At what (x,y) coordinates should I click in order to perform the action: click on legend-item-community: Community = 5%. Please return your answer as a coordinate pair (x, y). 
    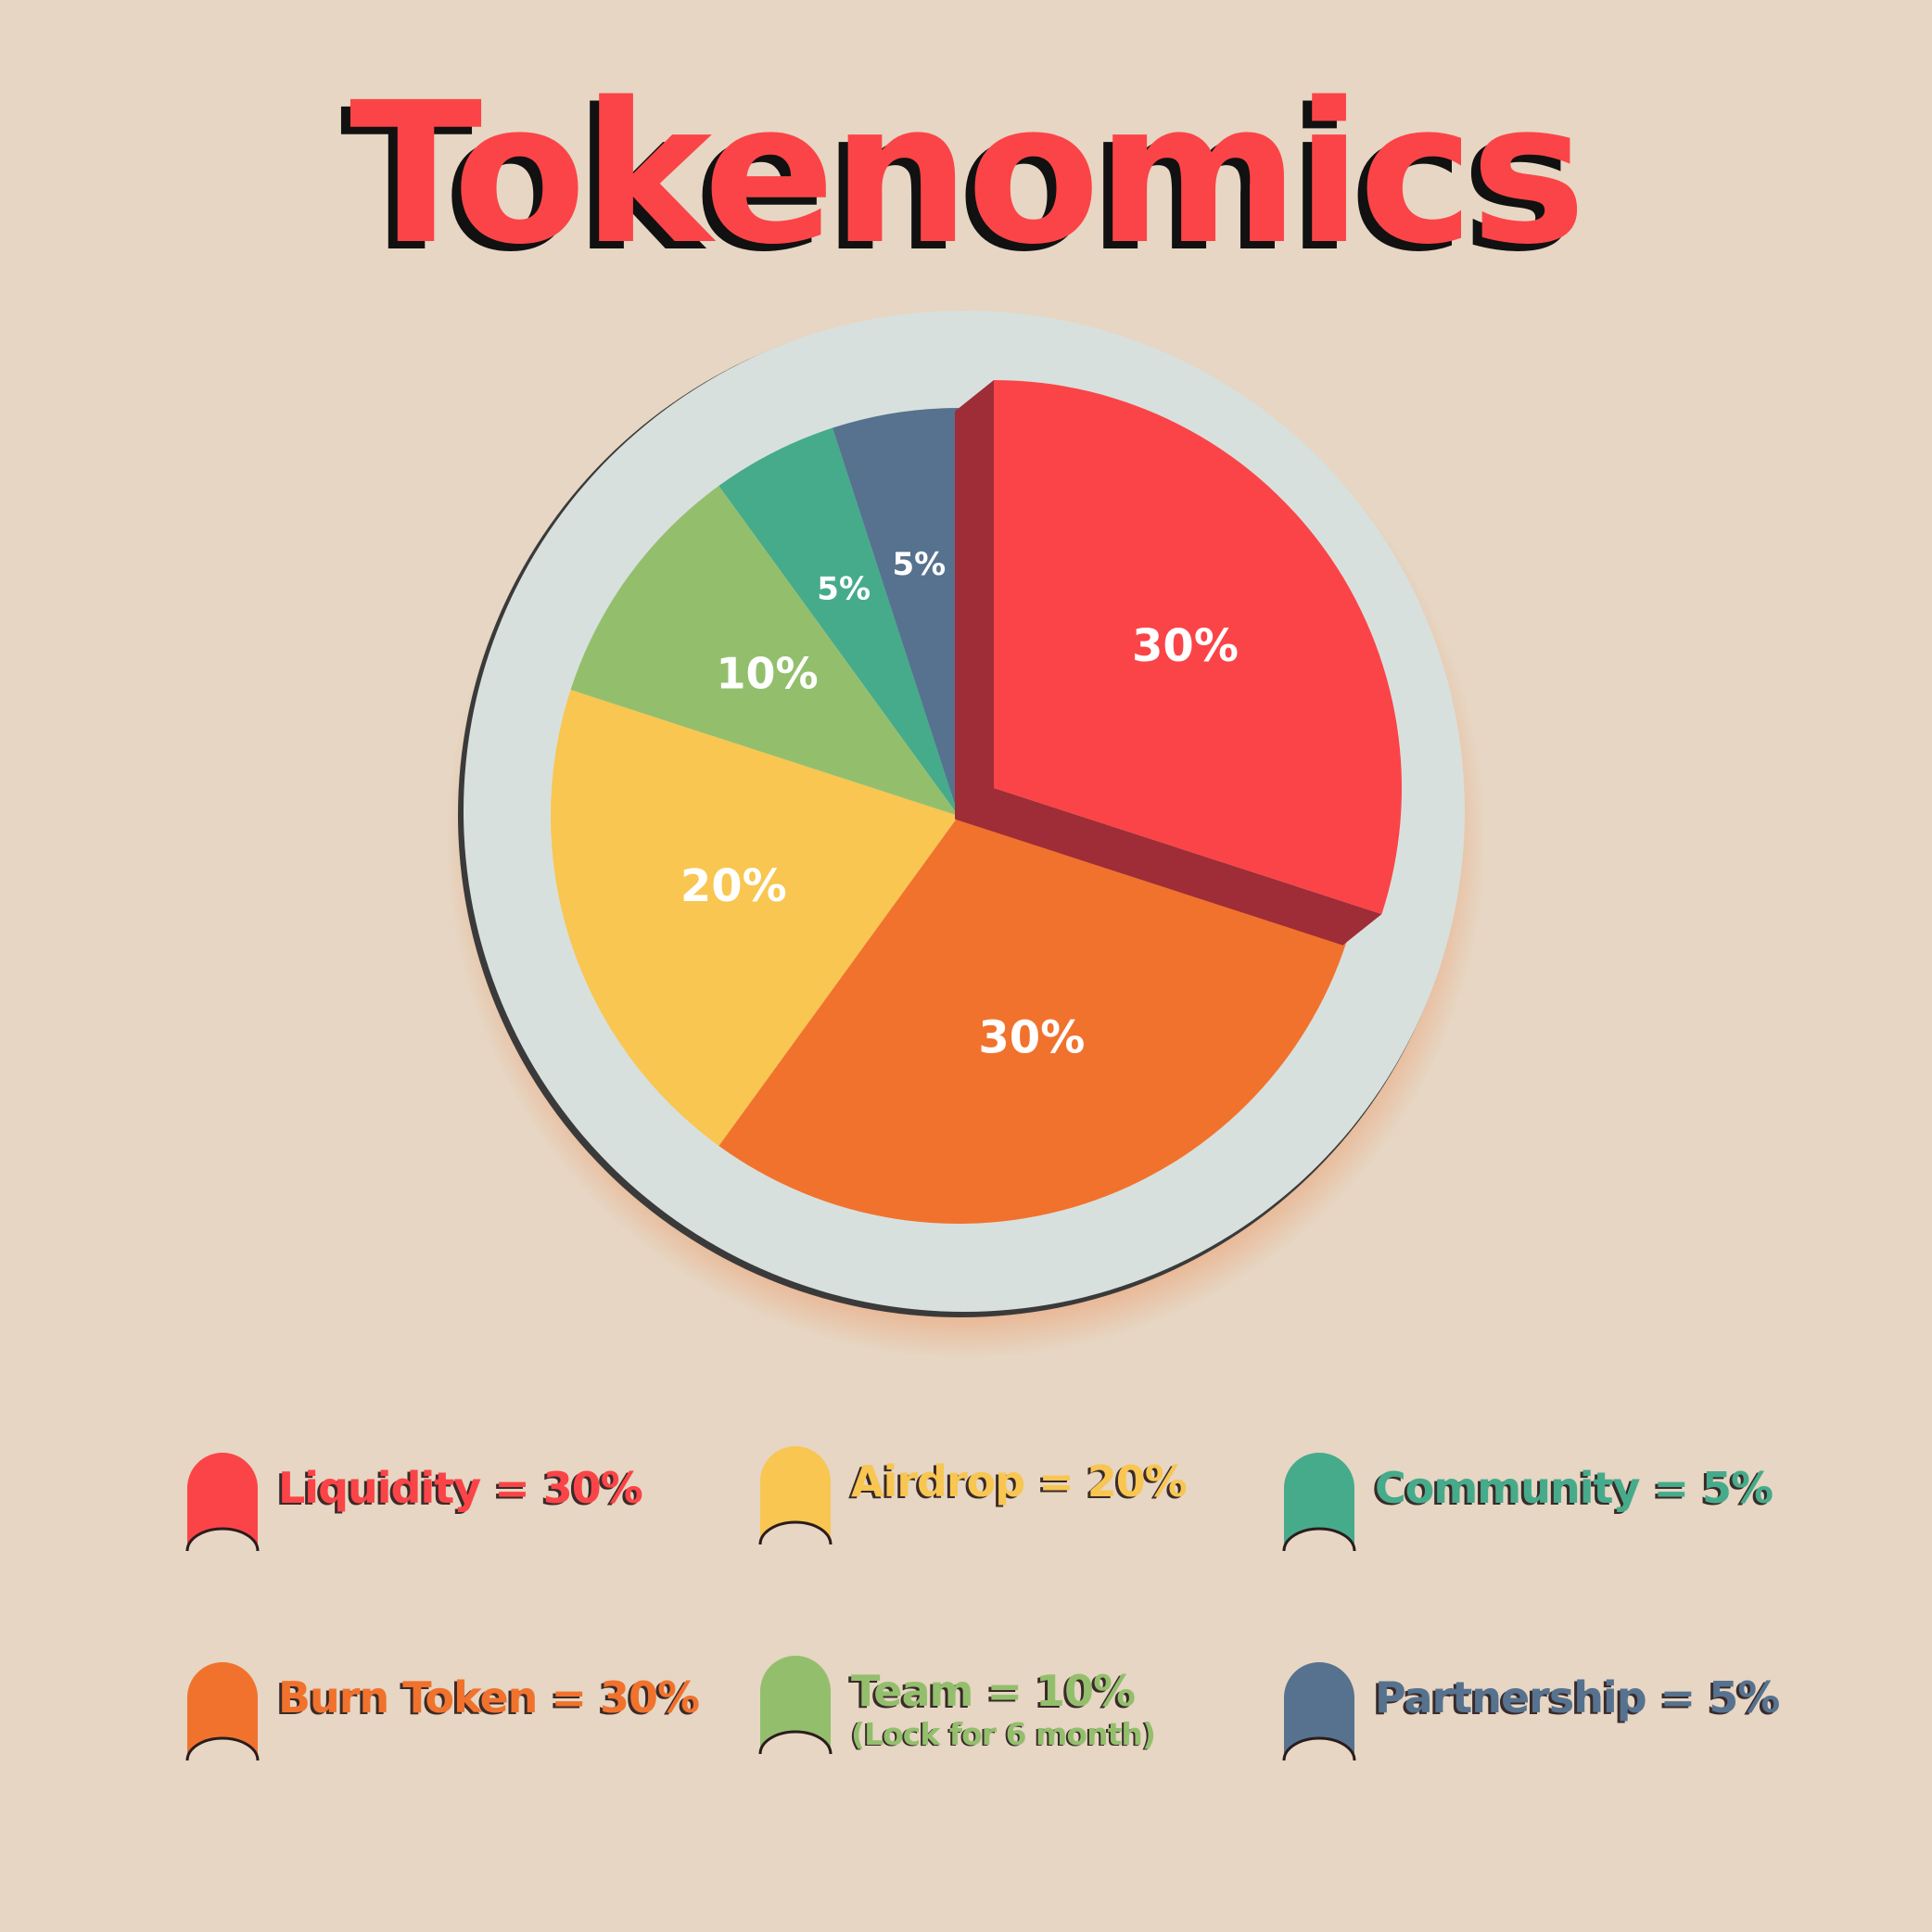
    Looking at the image, I should click on (1541, 1506).